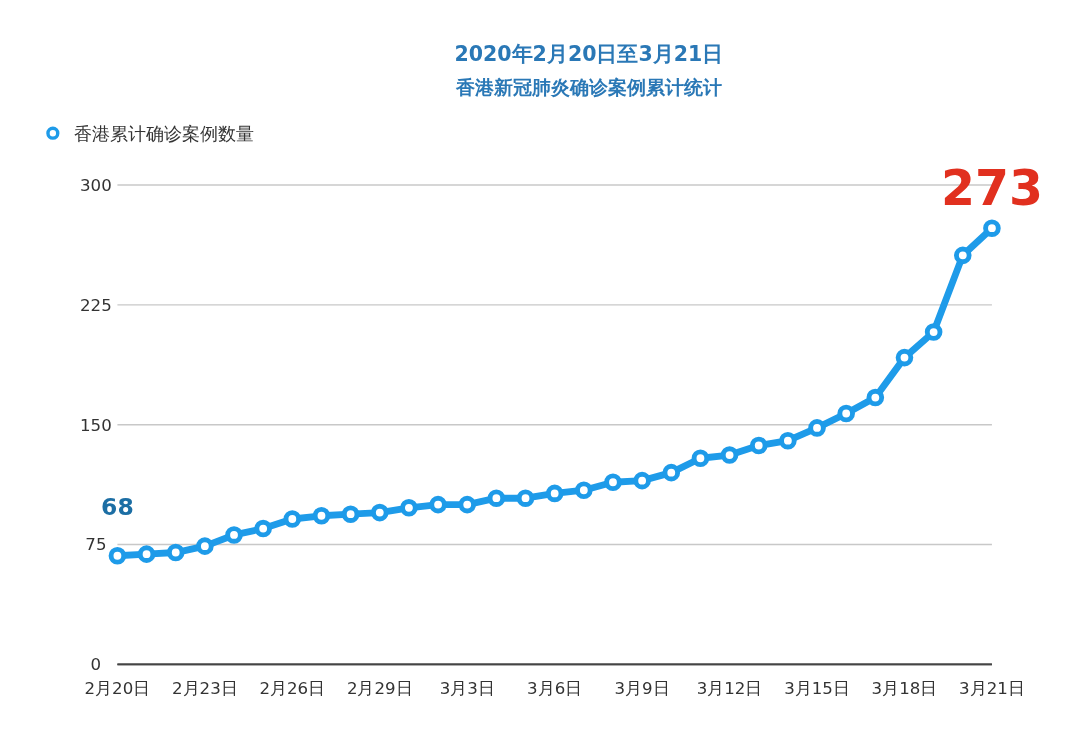 The width and height of the screenshot is (1080, 734). What do you see at coordinates (117, 688) in the screenshot?
I see `x-tick-label: 2月20日` at bounding box center [117, 688].